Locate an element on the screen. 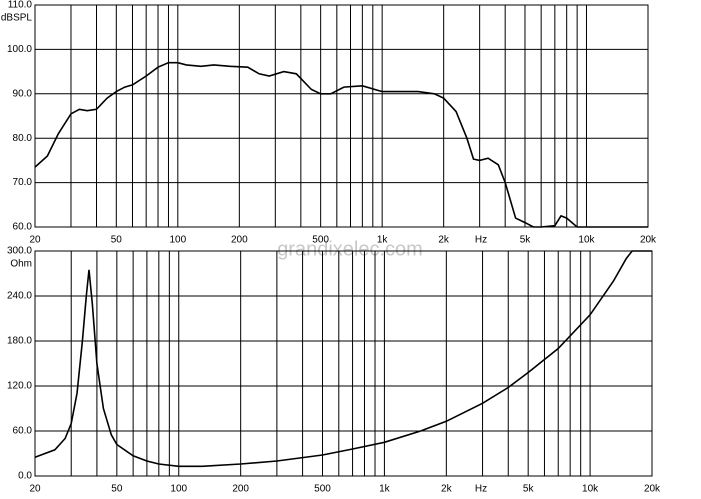  watermark: grandixelec.com is located at coordinates (350, 249).